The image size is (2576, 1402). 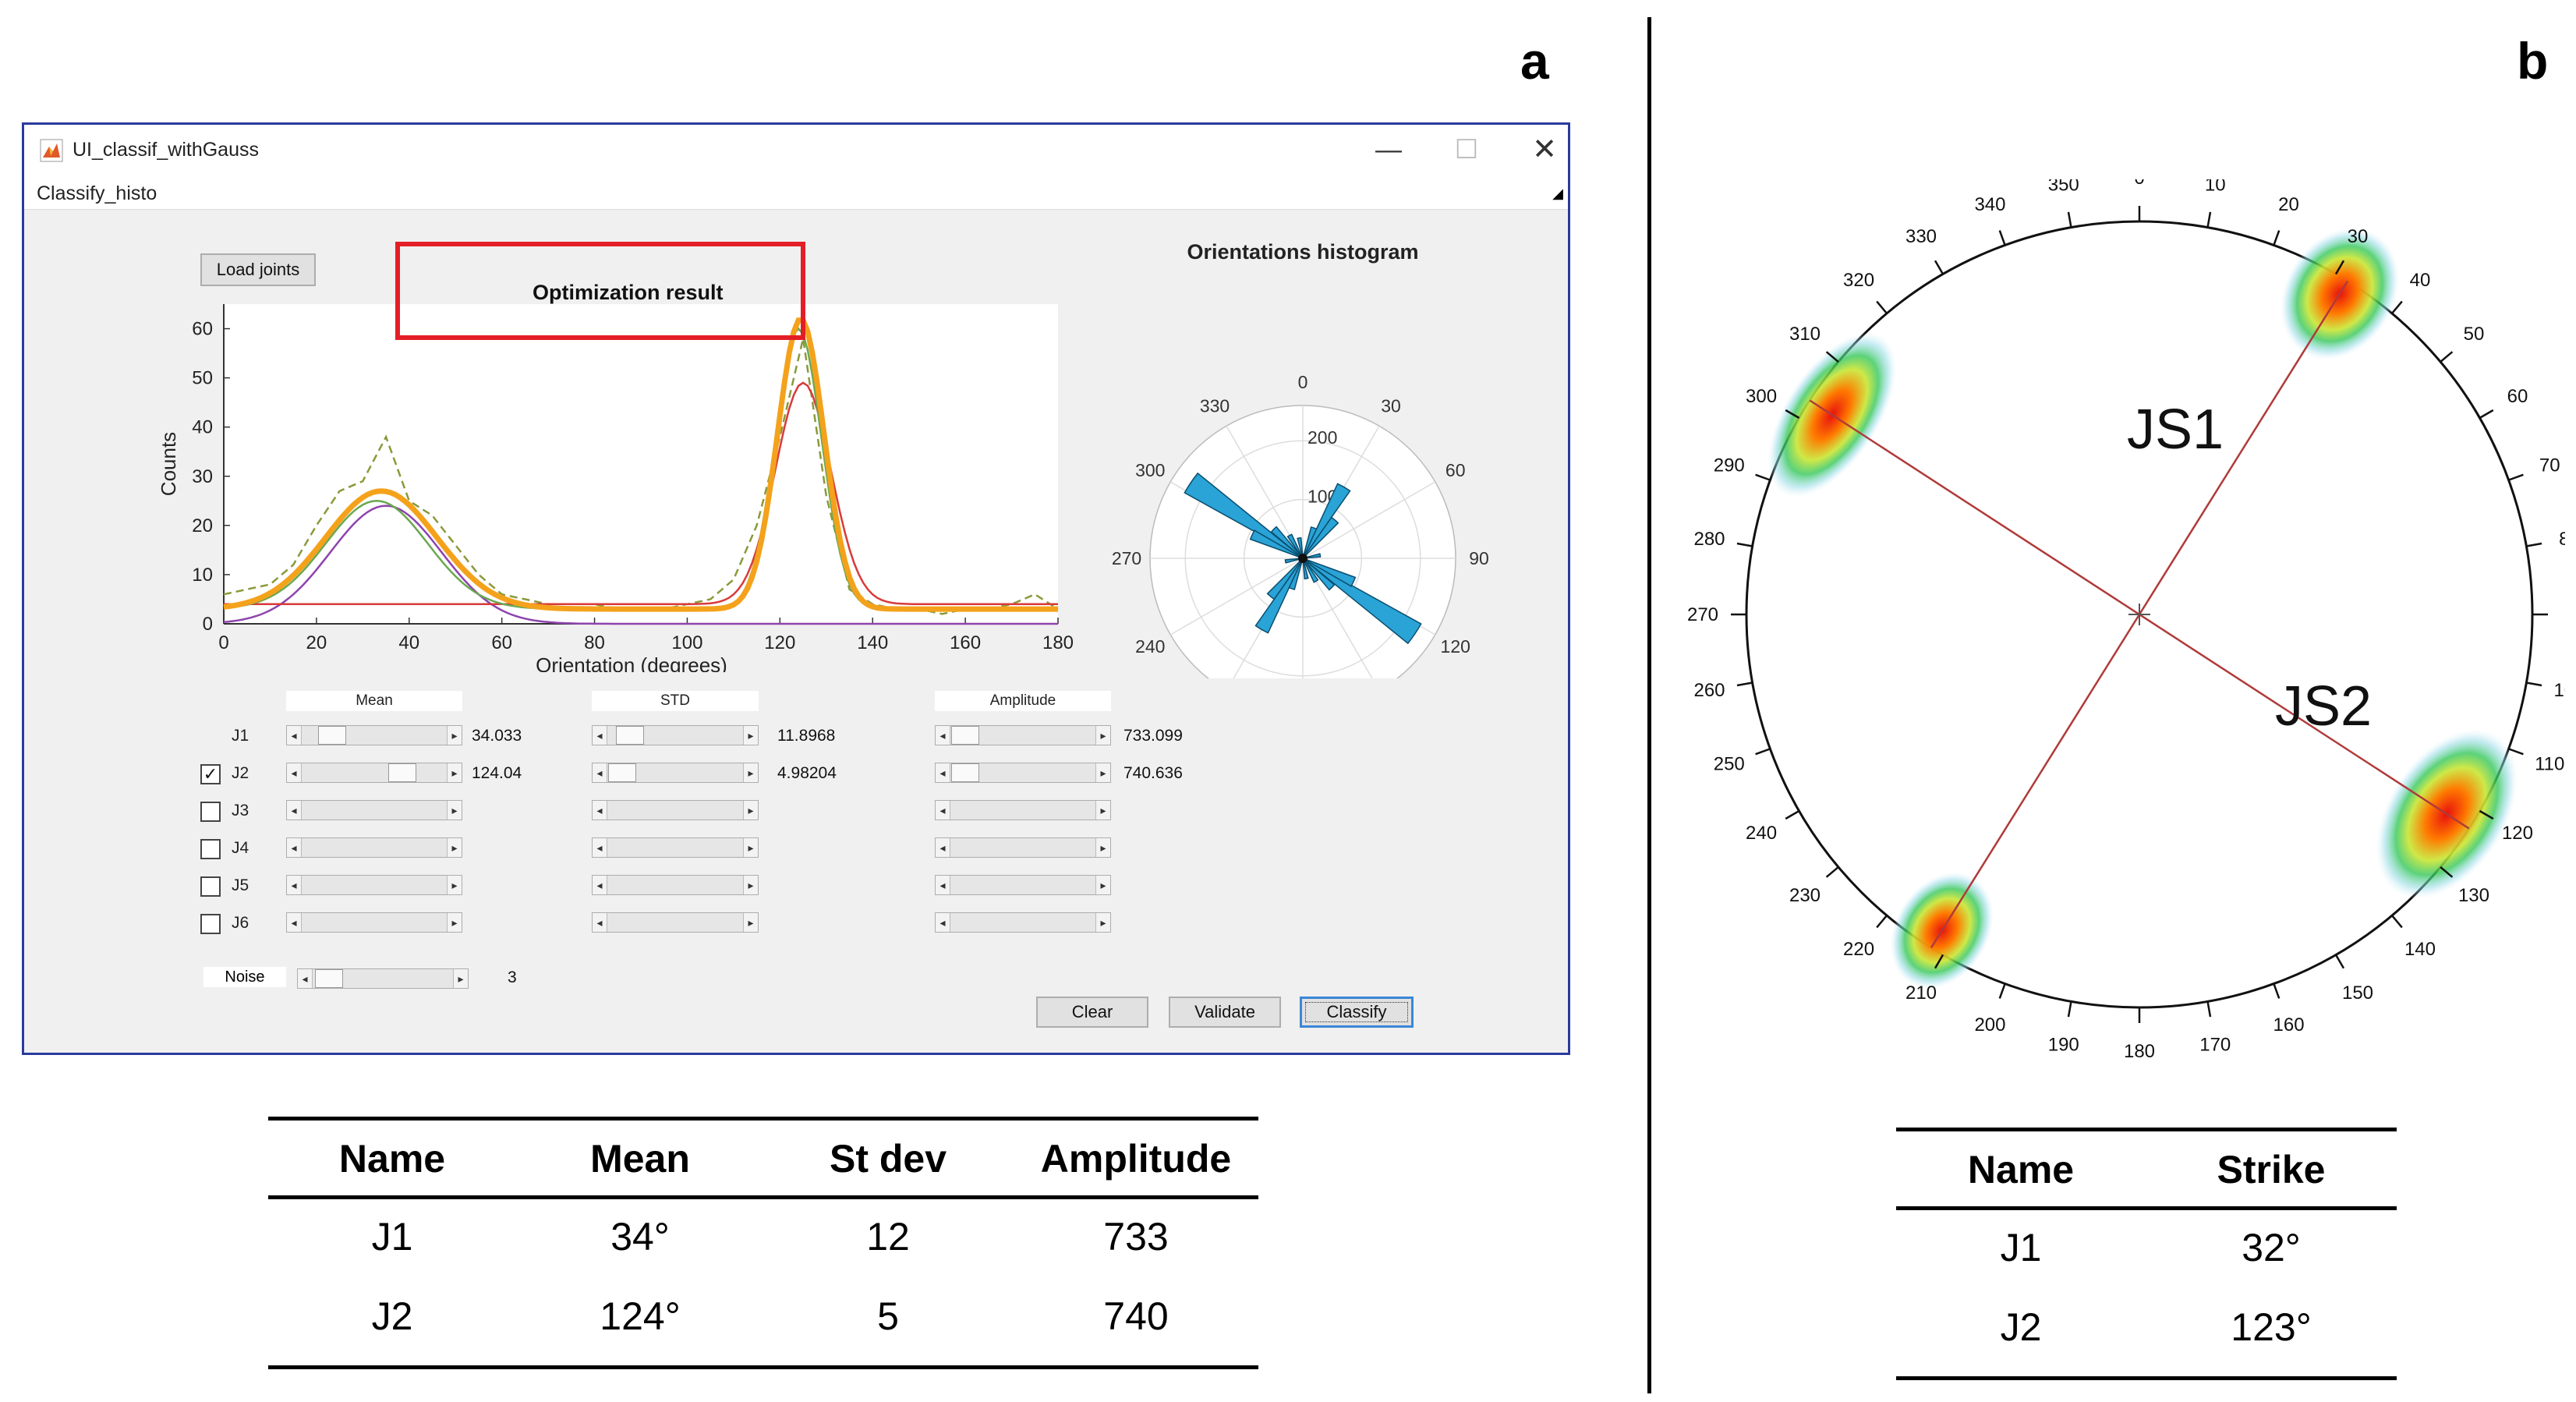 What do you see at coordinates (1921, 236) in the screenshot?
I see `stereonet-tick-label: 330` at bounding box center [1921, 236].